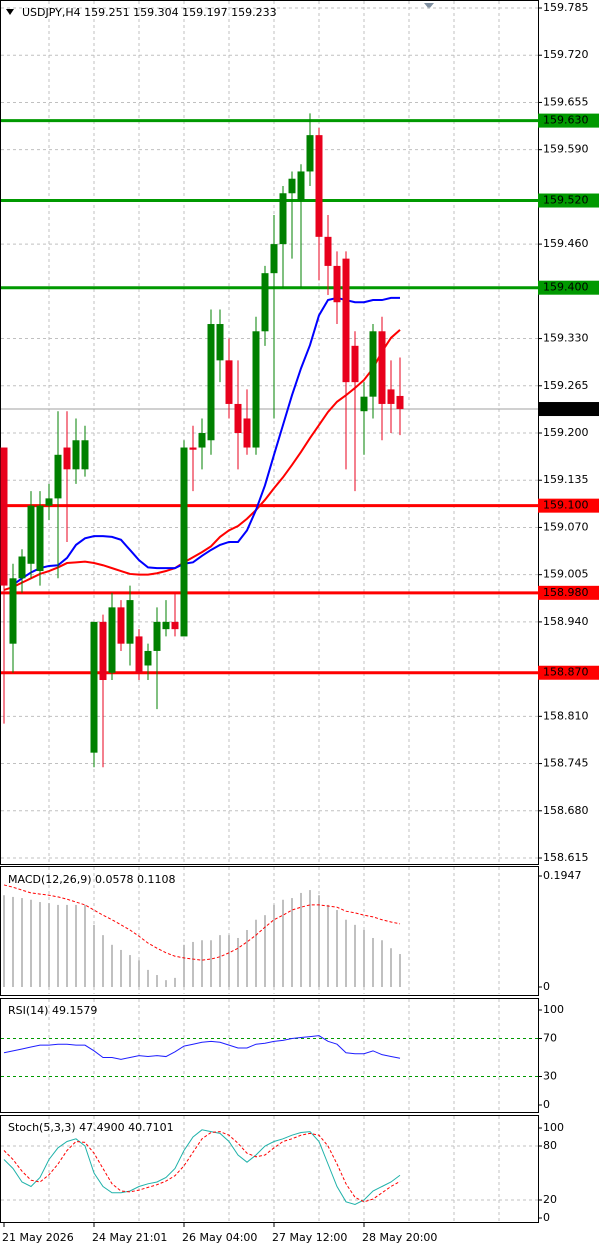 This screenshot has width=600, height=1249. Describe the element at coordinates (566, 7) in the screenshot. I see `y-tick-label: 159.785` at that location.